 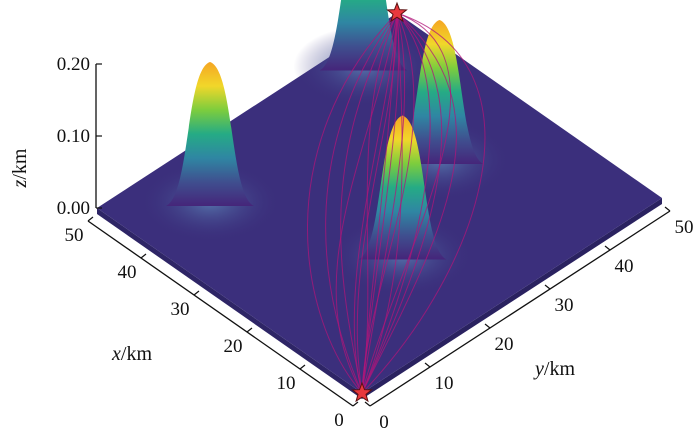 I want to click on y-tick-label: 0, so click(x=384, y=422).